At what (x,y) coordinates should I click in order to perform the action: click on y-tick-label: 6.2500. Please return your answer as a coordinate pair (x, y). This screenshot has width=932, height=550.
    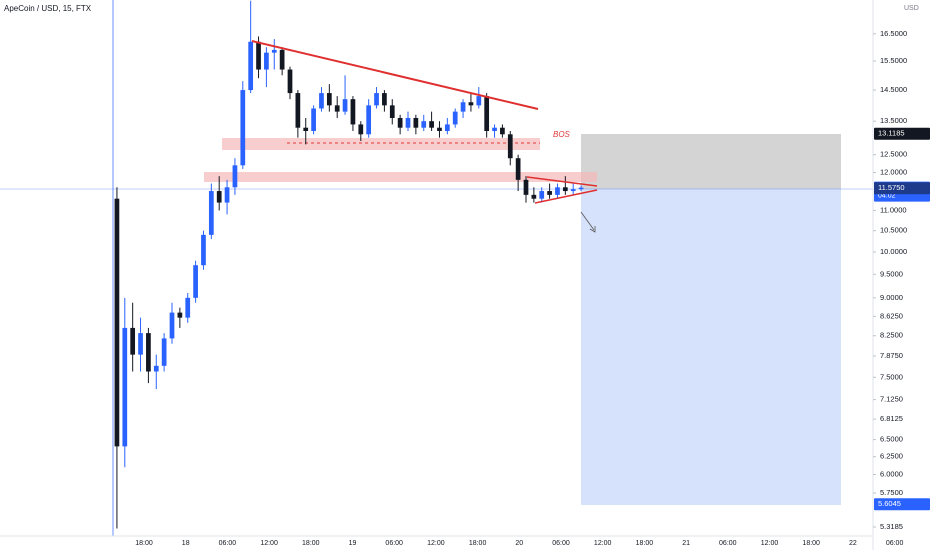
    Looking at the image, I should click on (891, 456).